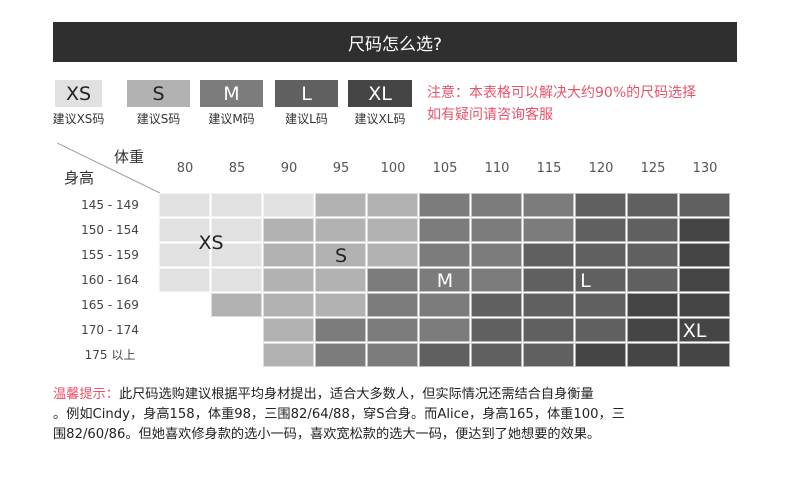  Describe the element at coordinates (211, 243) in the screenshot. I see `size-region-label-xs: XS` at that location.